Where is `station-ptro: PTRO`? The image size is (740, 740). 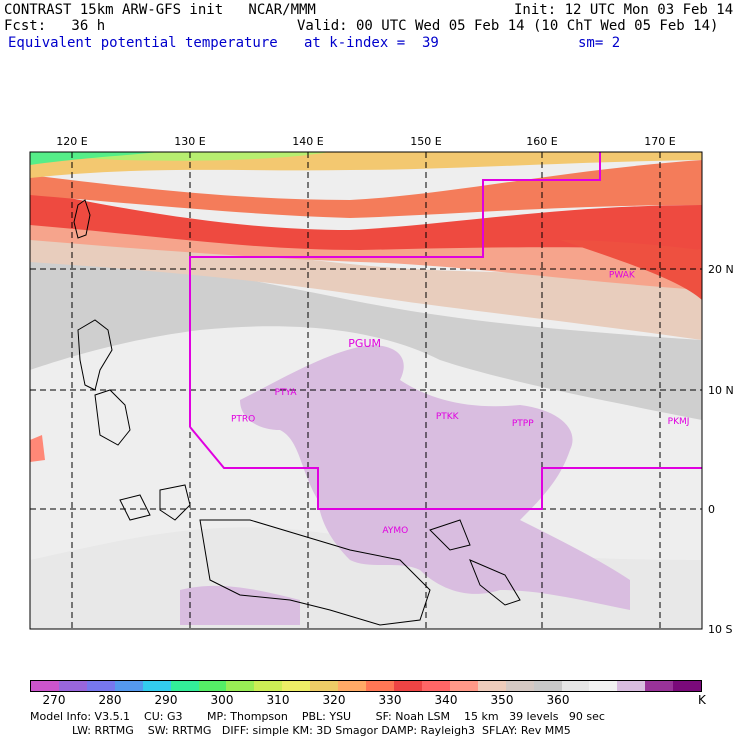 station-ptro: PTRO is located at coordinates (243, 419).